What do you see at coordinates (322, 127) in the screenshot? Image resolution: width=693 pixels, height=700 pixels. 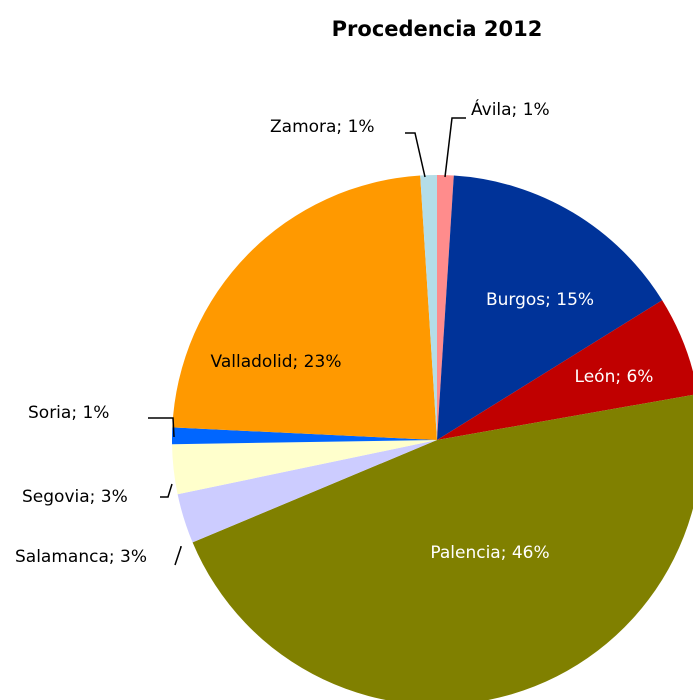 I see `data-label: Zamora; 1%` at bounding box center [322, 127].